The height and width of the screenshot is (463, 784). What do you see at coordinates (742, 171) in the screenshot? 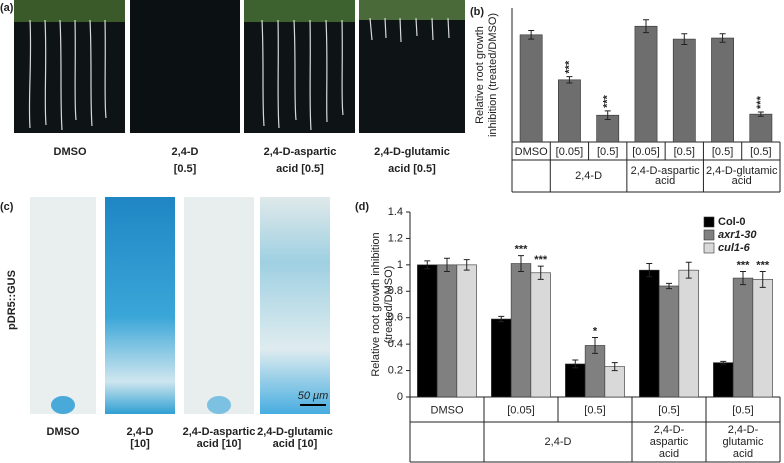
I see `group-label: 2,4-D-glutamic` at bounding box center [742, 171].